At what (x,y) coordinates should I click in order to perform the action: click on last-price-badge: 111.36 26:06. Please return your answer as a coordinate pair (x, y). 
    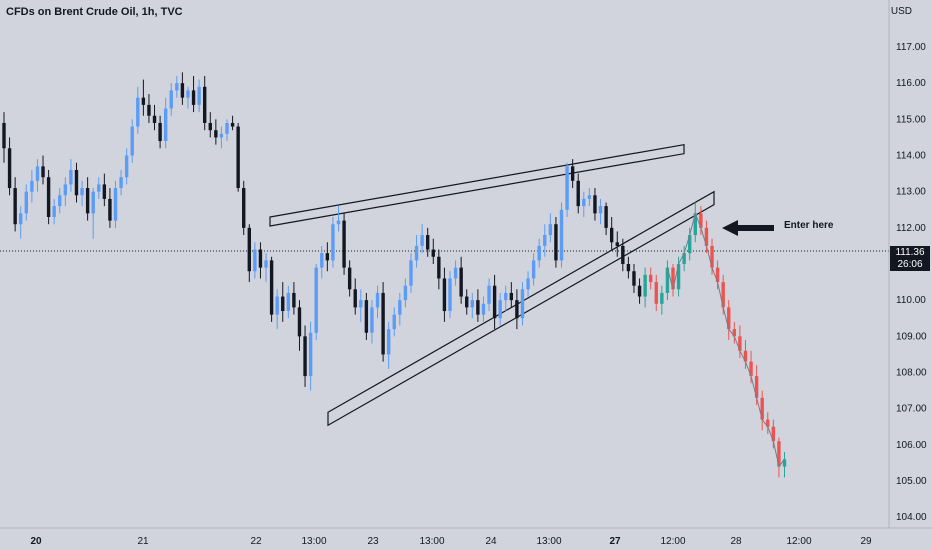
    Looking at the image, I should click on (910, 258).